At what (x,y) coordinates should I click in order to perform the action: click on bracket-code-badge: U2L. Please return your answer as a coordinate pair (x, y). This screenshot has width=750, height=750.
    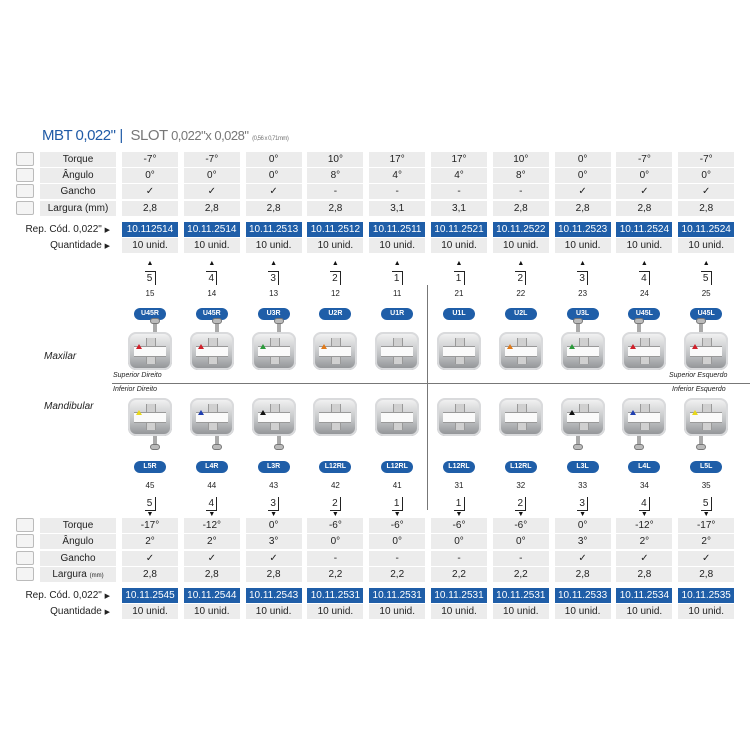
    Looking at the image, I should click on (520, 314).